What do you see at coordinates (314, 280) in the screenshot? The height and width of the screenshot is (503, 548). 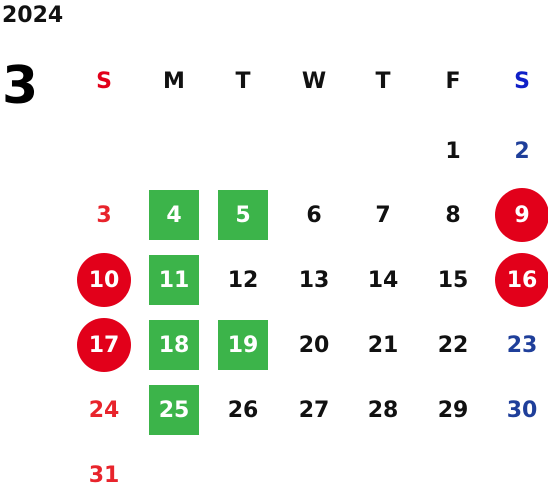 I see `day-cell: 13` at bounding box center [314, 280].